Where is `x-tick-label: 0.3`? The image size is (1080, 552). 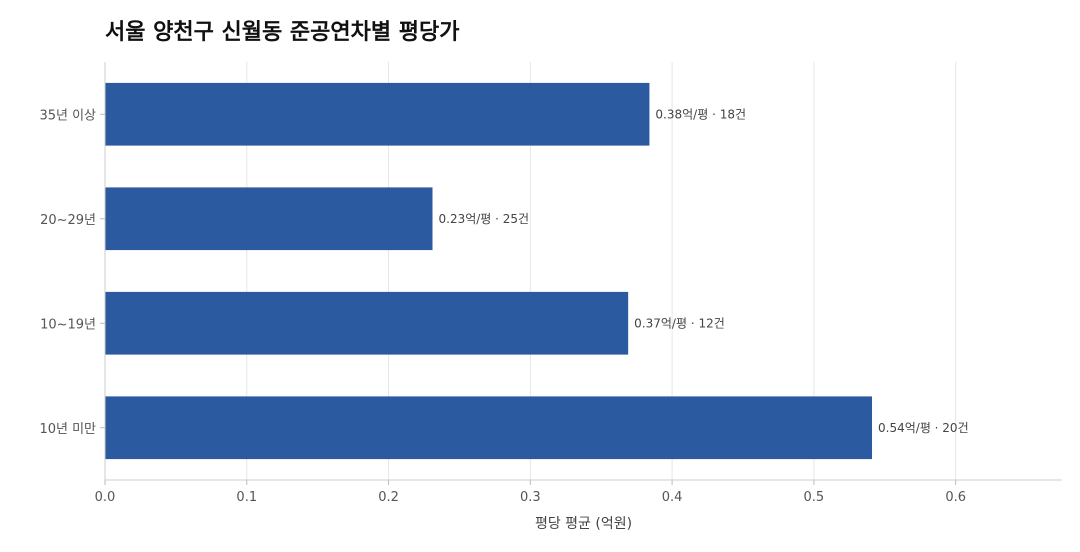 x-tick-label: 0.3 is located at coordinates (530, 497).